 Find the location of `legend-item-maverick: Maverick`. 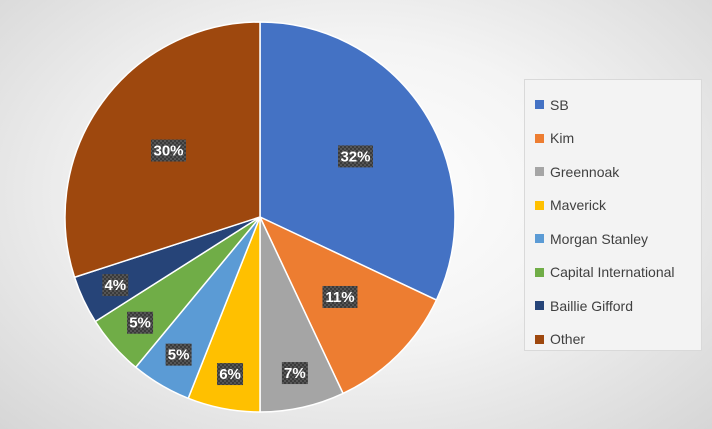

legend-item-maverick: Maverick is located at coordinates (618, 206).